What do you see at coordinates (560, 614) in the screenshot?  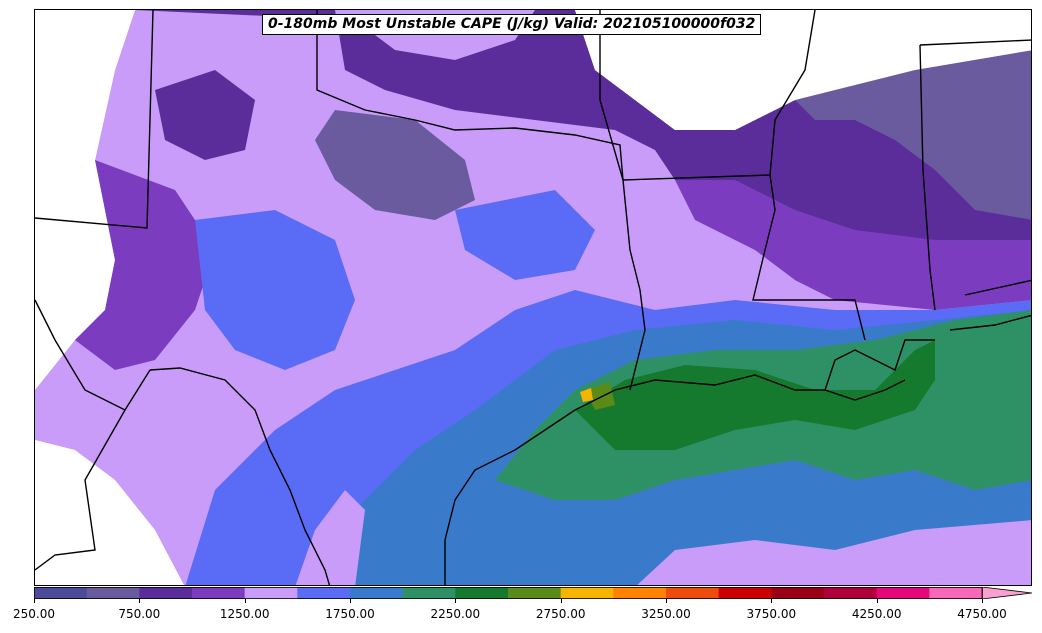 I see `colorbar-tick-label: 2750.00` at bounding box center [560, 614].